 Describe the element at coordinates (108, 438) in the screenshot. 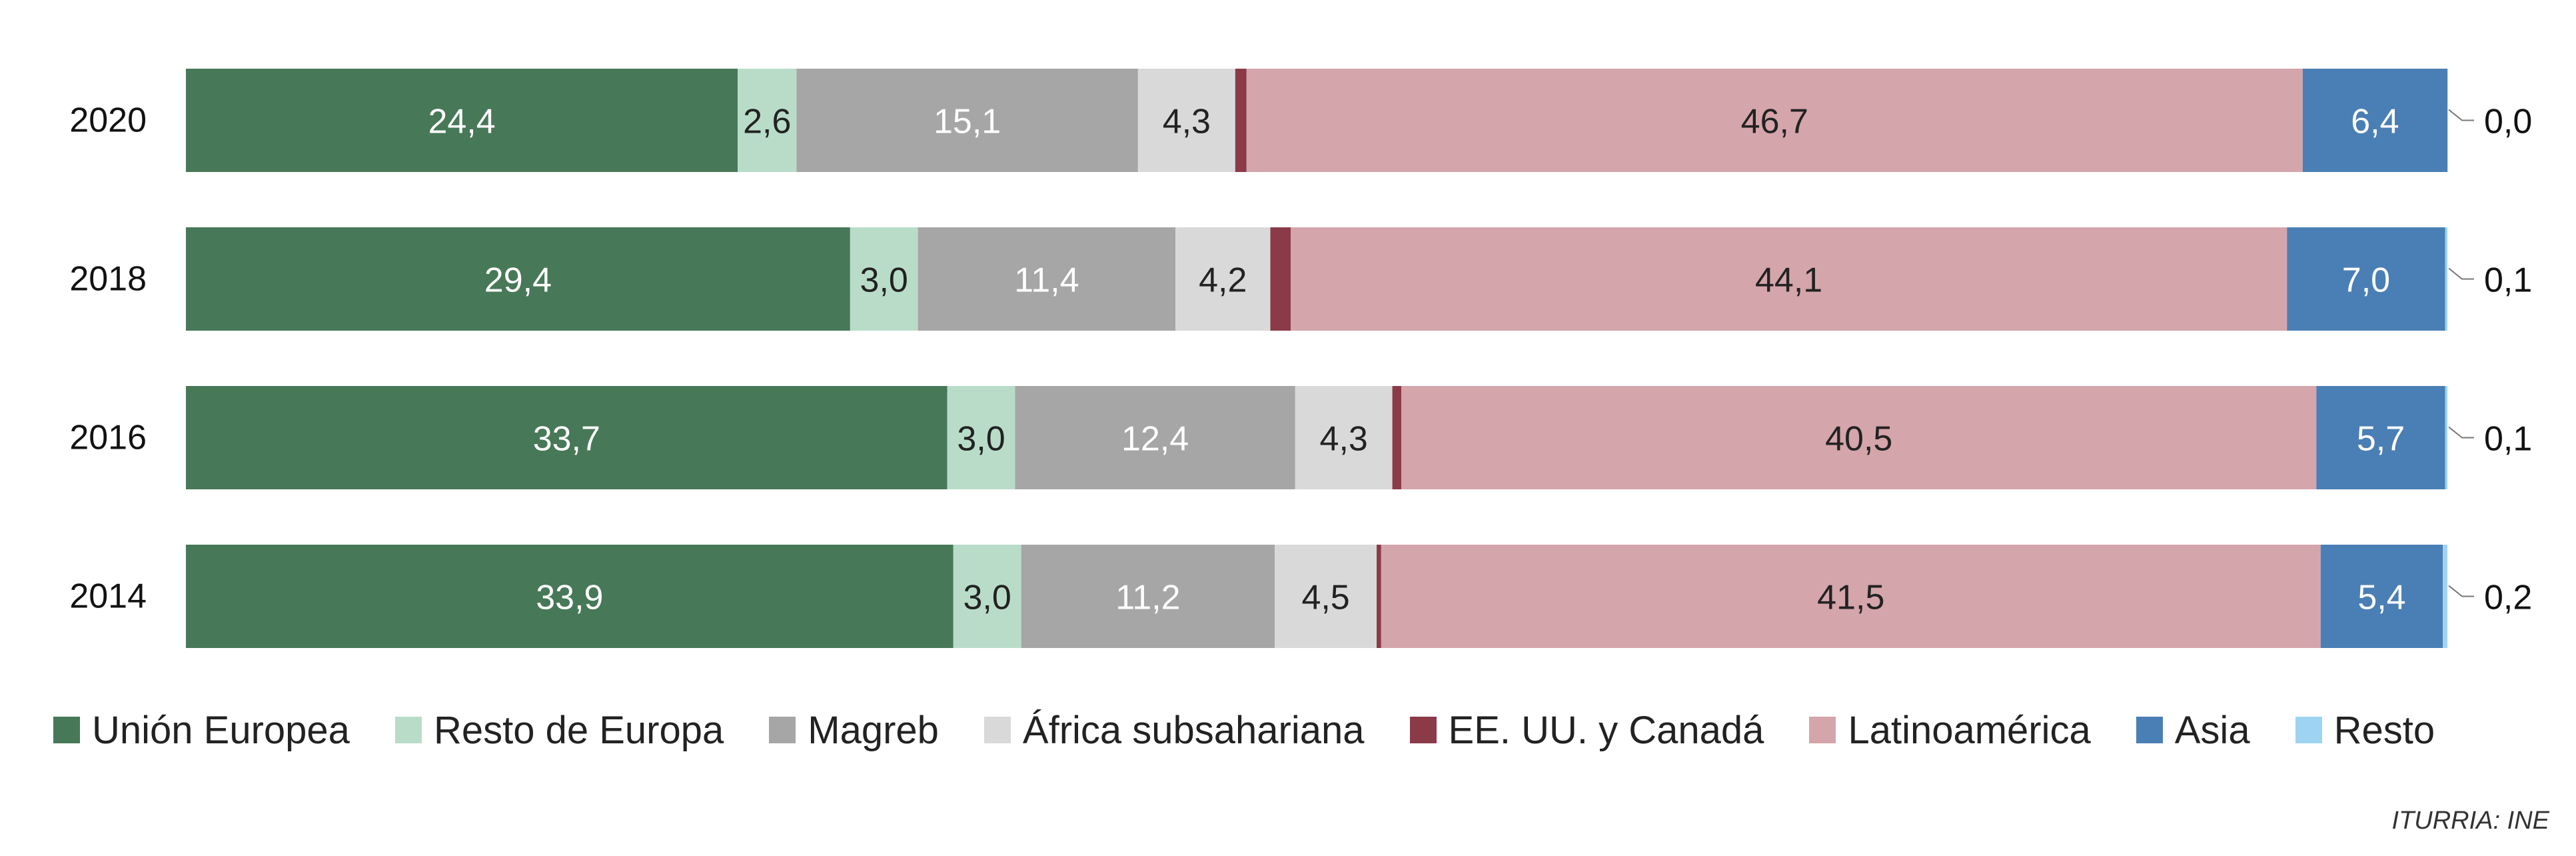

I see `y-tick-label: 2016` at that location.